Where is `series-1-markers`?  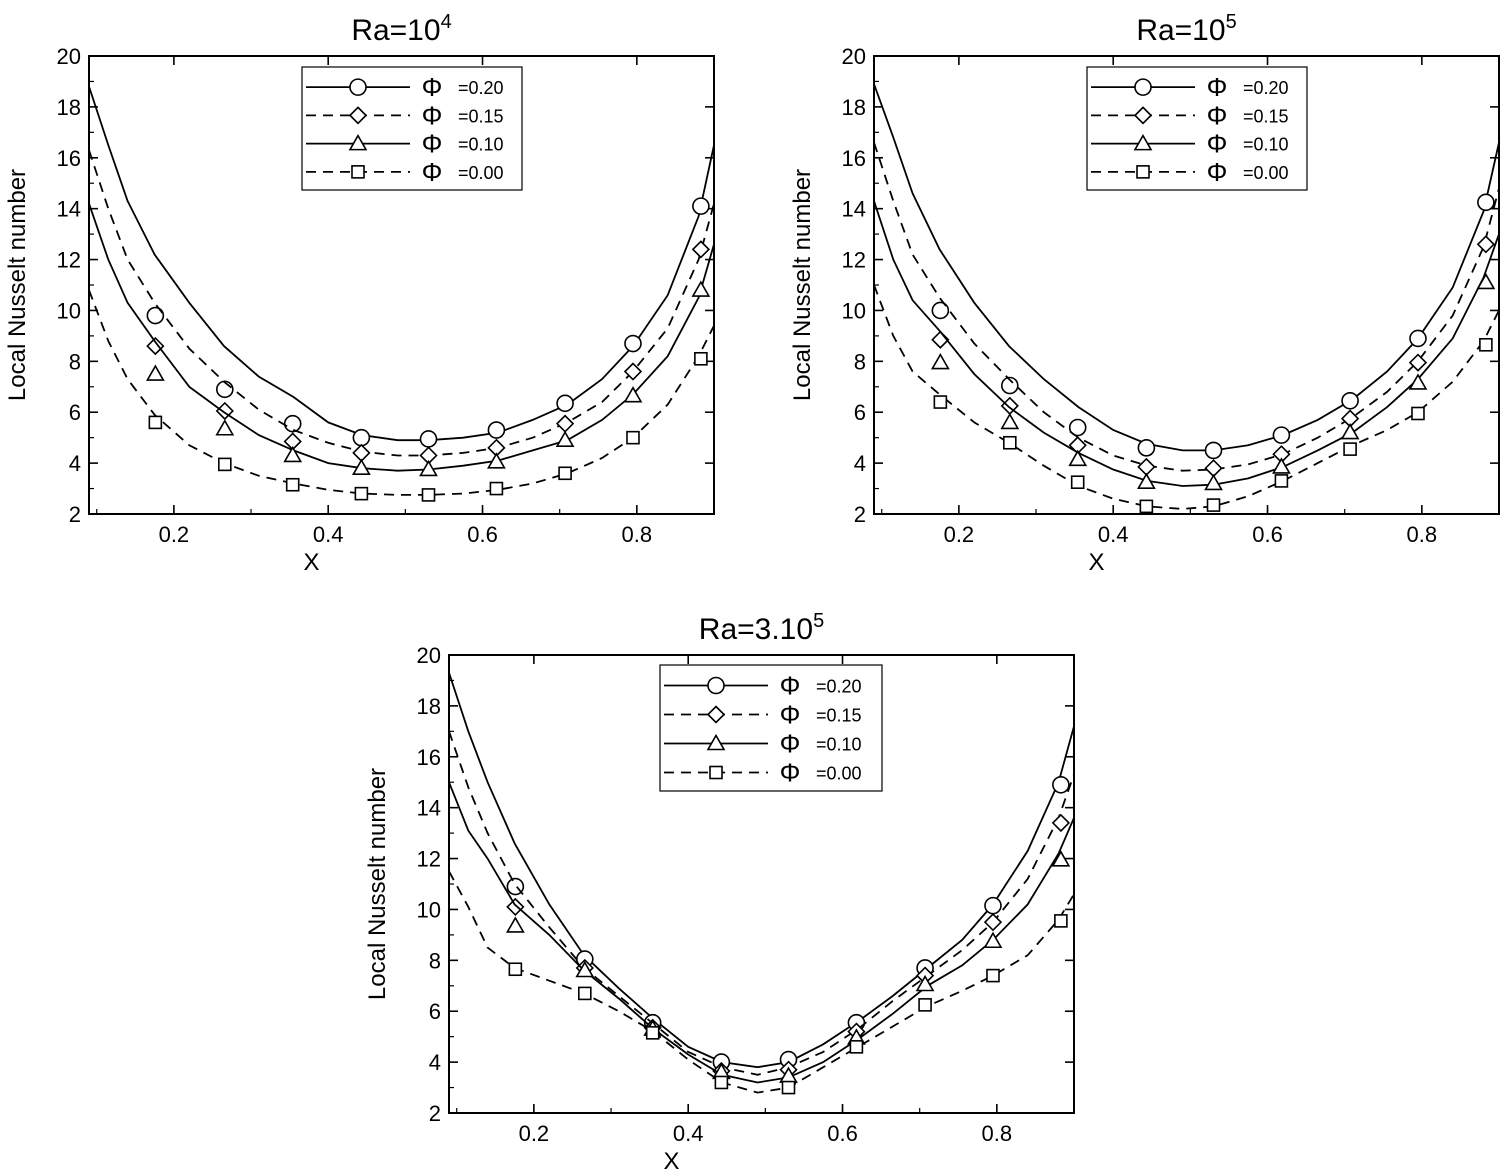
series-1-markers is located at coordinates (1213, 326).